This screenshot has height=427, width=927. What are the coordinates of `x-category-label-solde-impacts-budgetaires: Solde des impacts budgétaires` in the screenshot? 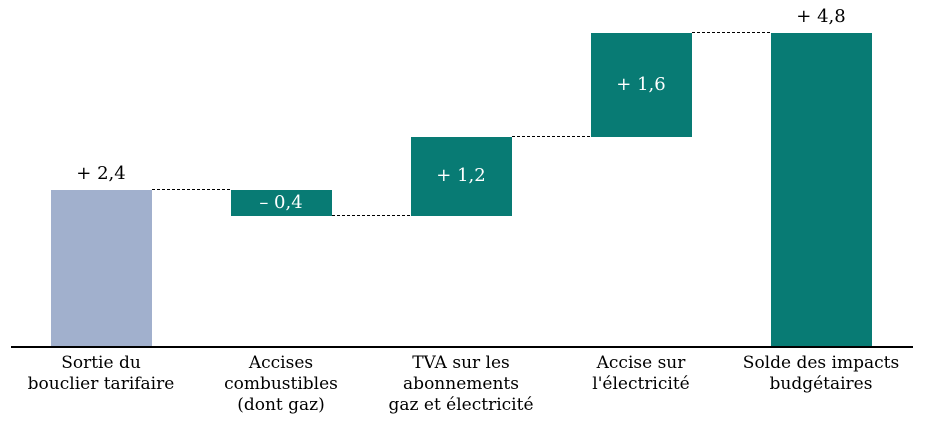 It's located at (821, 373).